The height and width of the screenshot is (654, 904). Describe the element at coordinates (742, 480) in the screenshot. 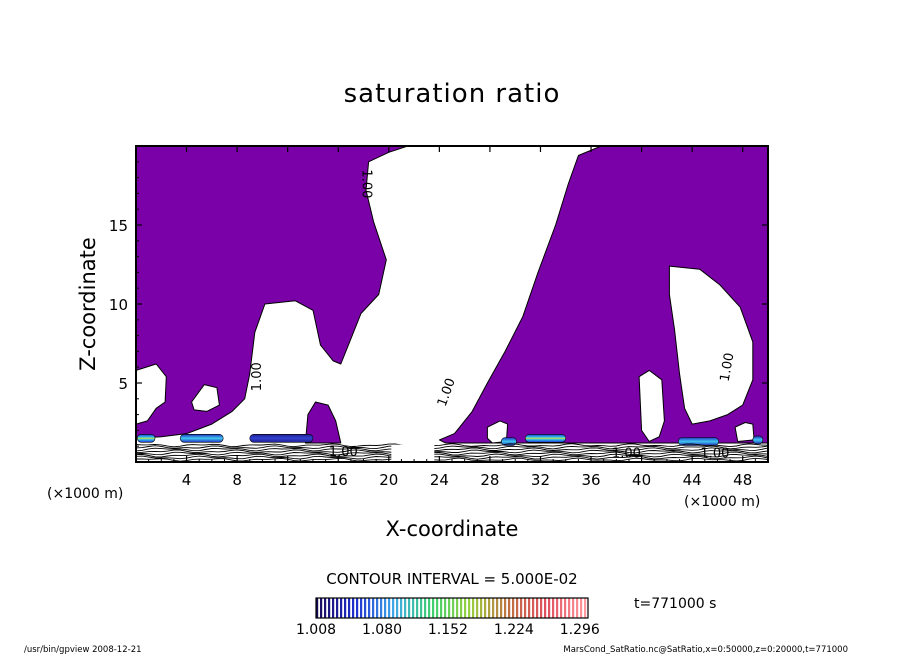

I see `x-tick-label: 48` at that location.